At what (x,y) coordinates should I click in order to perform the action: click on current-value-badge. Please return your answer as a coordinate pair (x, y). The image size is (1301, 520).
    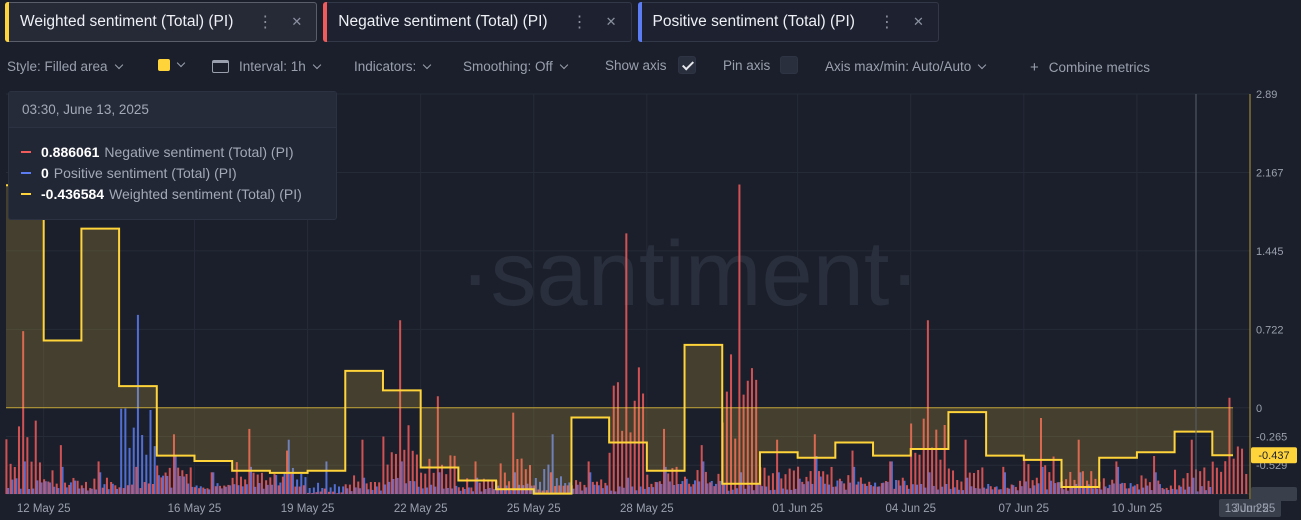
    Looking at the image, I should click on (1274, 455).